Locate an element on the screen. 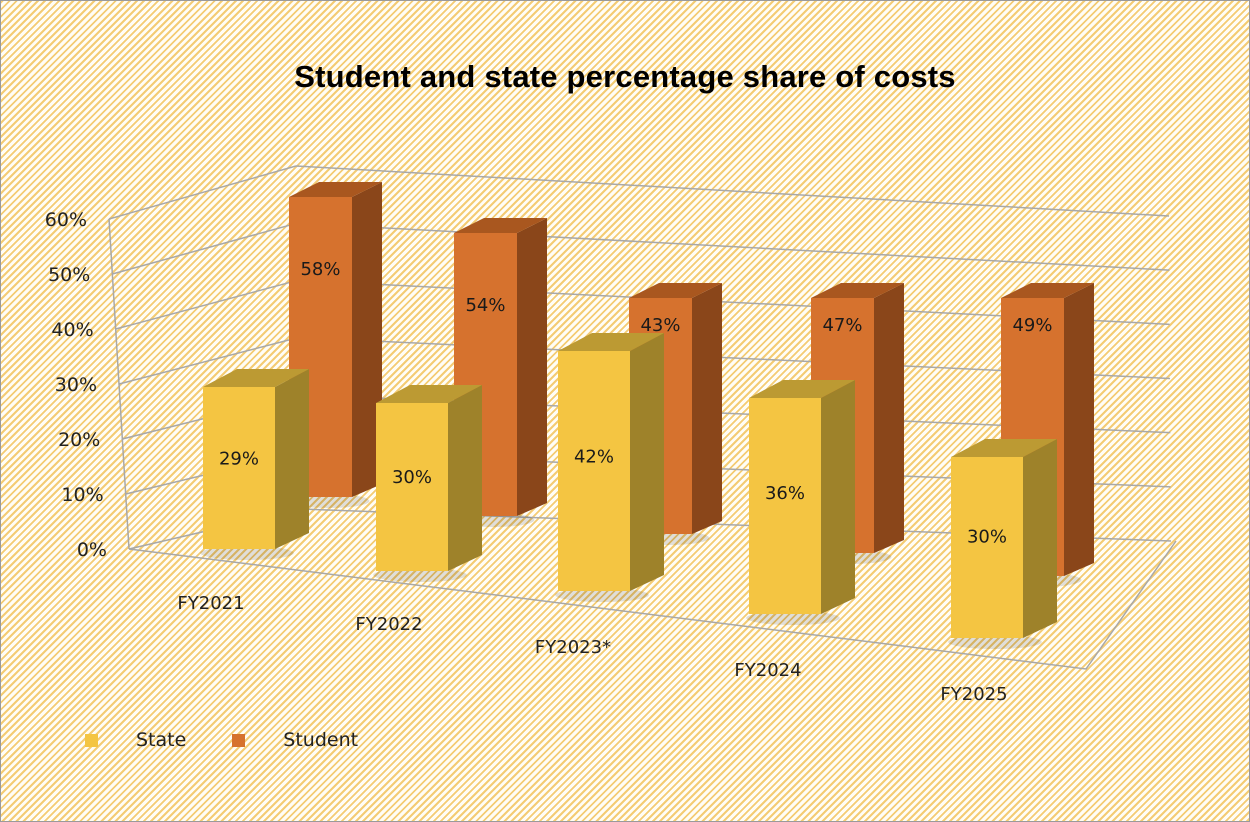  category-label: FY2022 is located at coordinates (388, 624).